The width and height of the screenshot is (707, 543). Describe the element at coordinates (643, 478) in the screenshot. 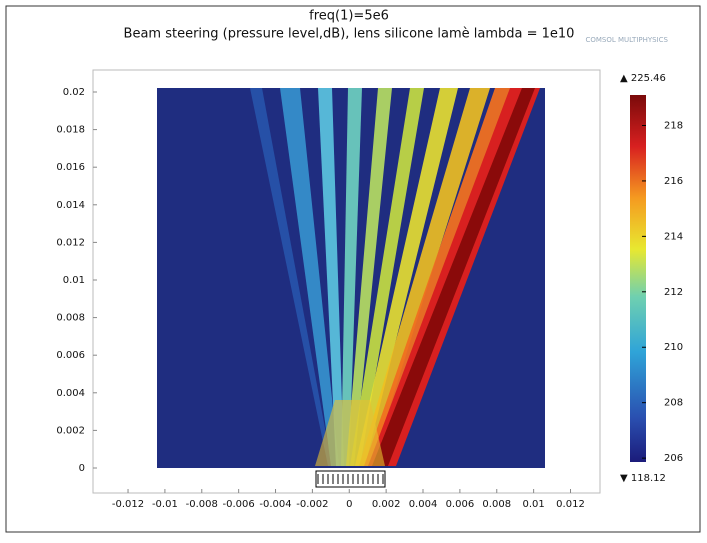

I see `colorbar-min: ▼ 118.12` at that location.